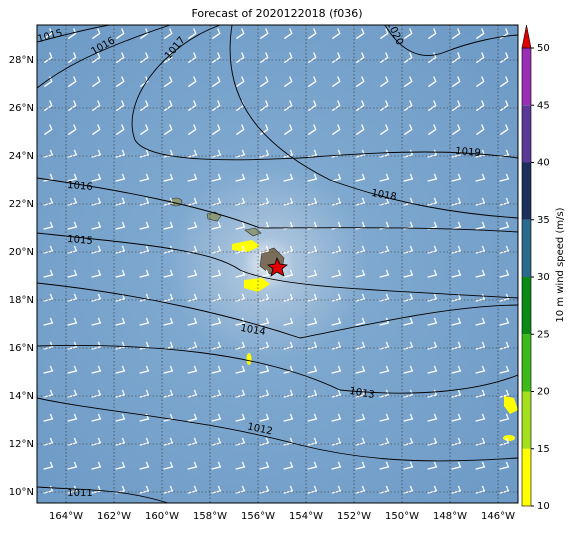 This screenshot has height=533, width=575. What do you see at coordinates (80, 186) in the screenshot?
I see `isobar-label: 1016` at bounding box center [80, 186].